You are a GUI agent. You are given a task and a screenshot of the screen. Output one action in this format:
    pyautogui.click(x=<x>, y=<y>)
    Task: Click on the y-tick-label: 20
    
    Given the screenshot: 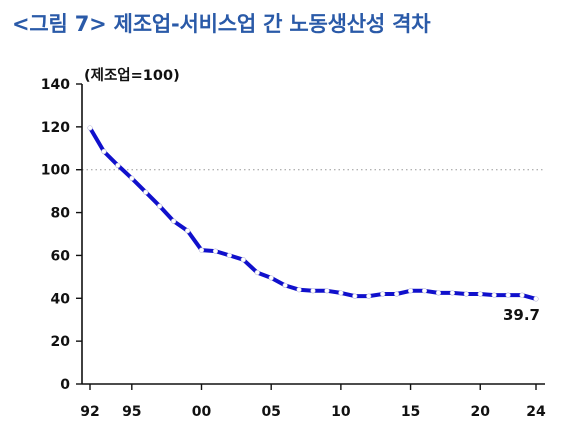 What is the action you would take?
    pyautogui.click(x=61, y=342)
    